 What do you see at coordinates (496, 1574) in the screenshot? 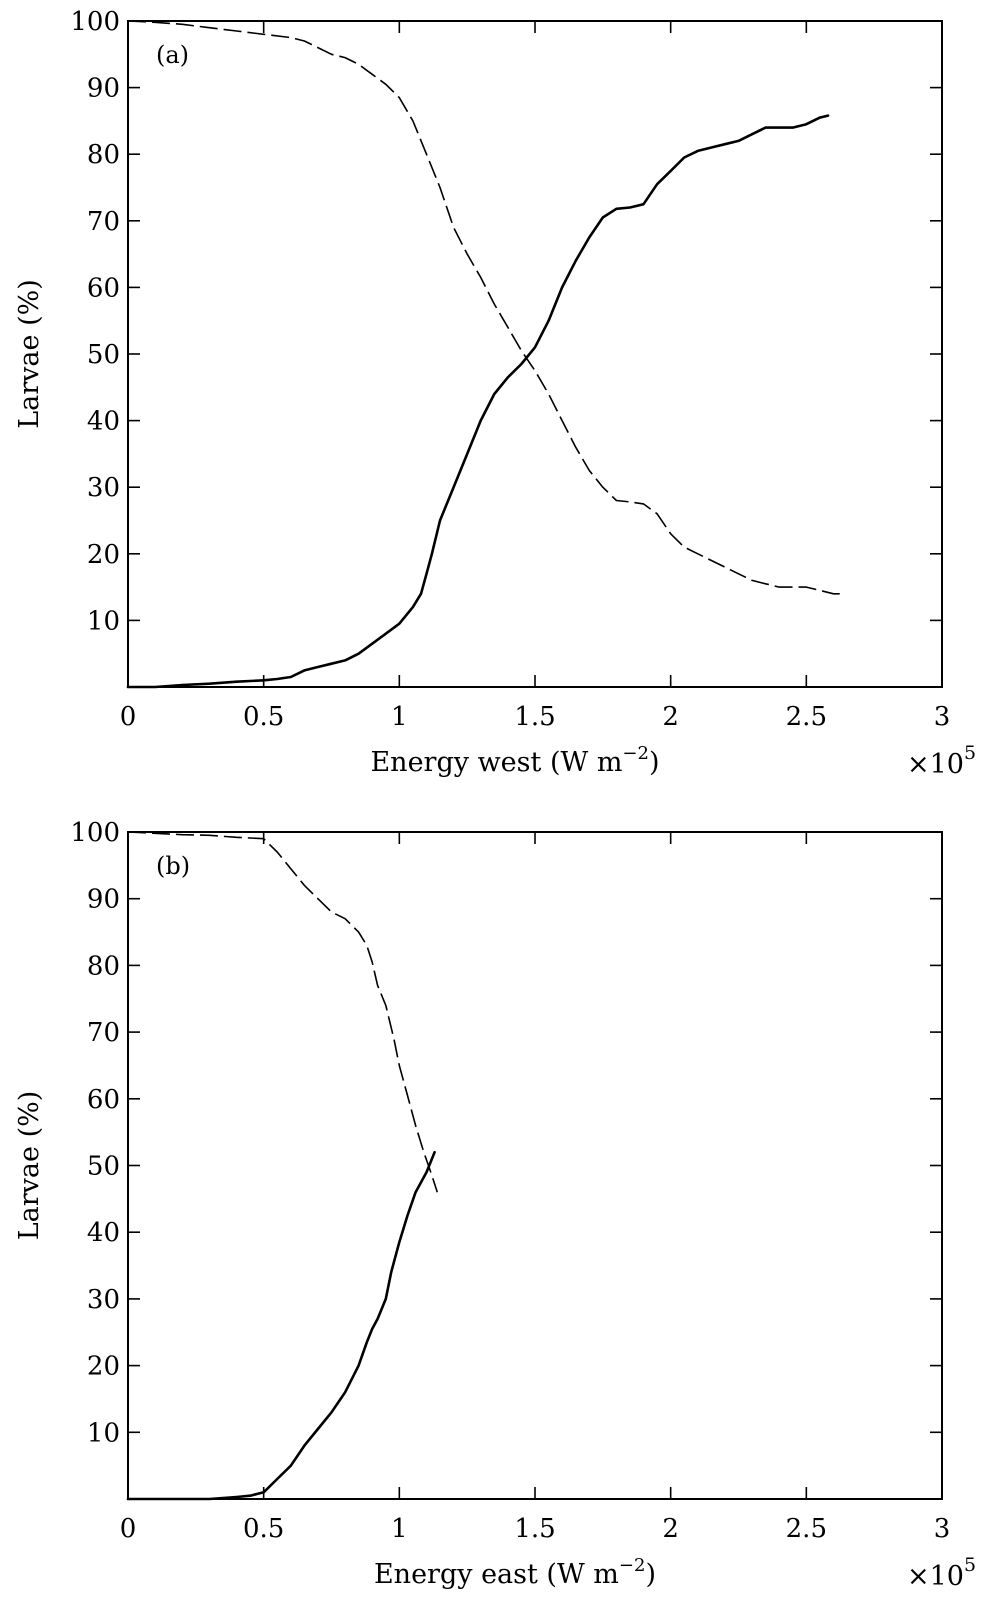
I see `x-axis-title-text: Energy east (W m` at bounding box center [496, 1574].